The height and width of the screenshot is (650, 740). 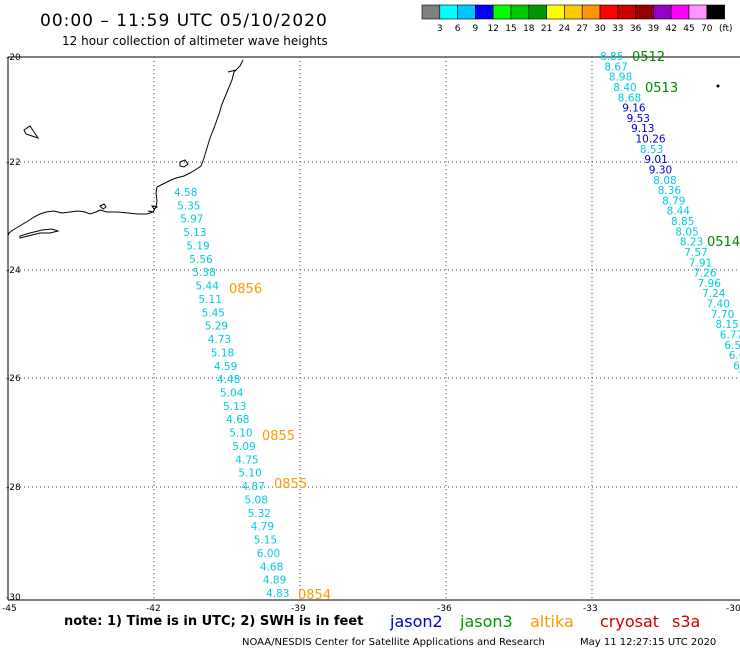 I want to click on swh-color-scale, so click(x=573, y=12).